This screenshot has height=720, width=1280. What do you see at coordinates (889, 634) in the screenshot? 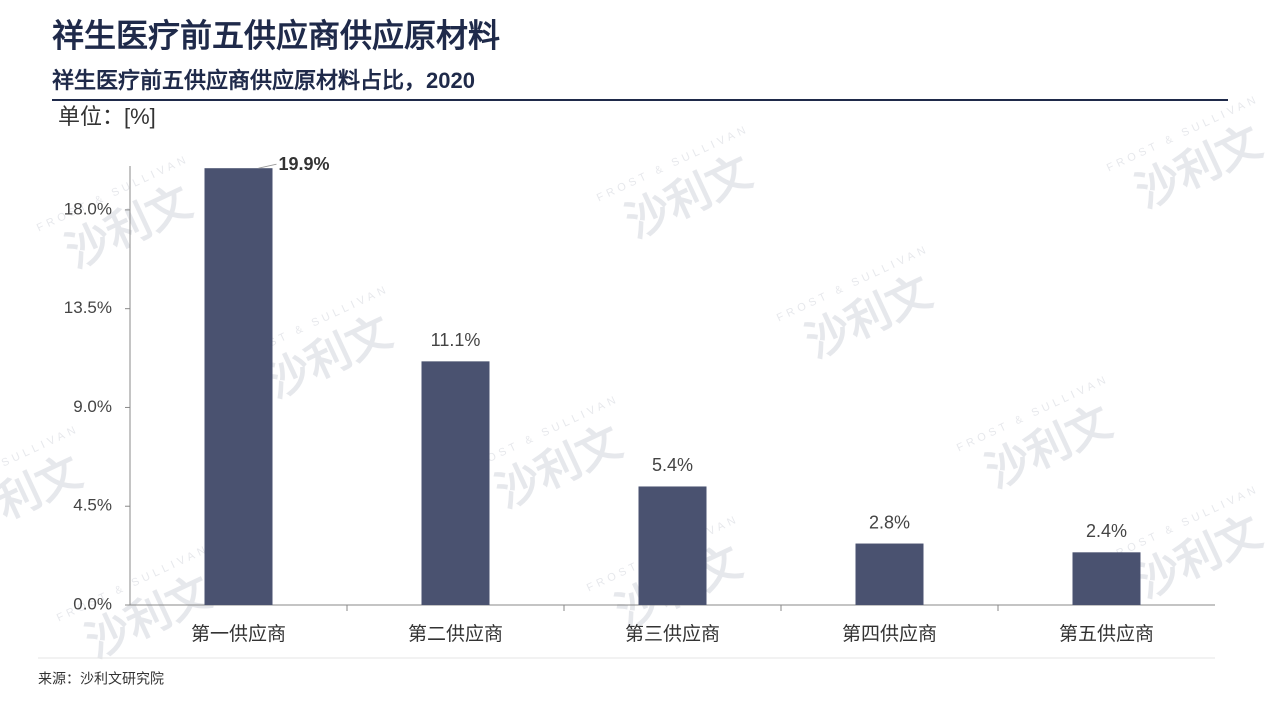
I see `x-tick-label: 第四供应商` at bounding box center [889, 634].